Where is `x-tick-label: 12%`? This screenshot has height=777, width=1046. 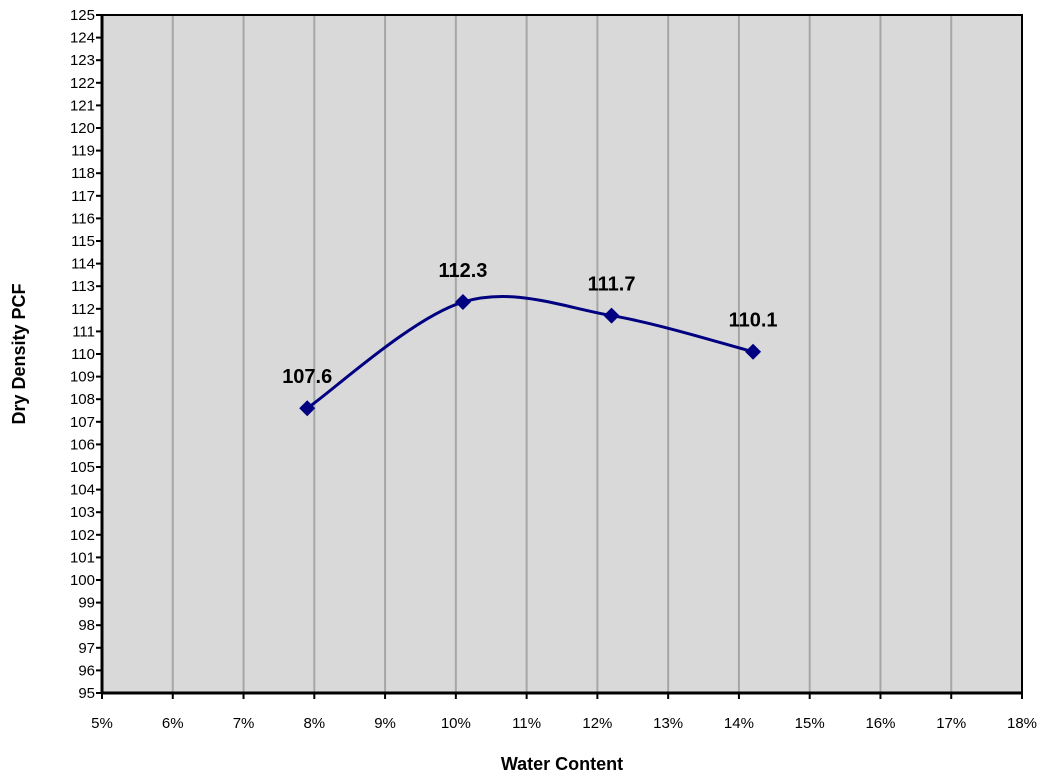 x-tick-label: 12% is located at coordinates (597, 723).